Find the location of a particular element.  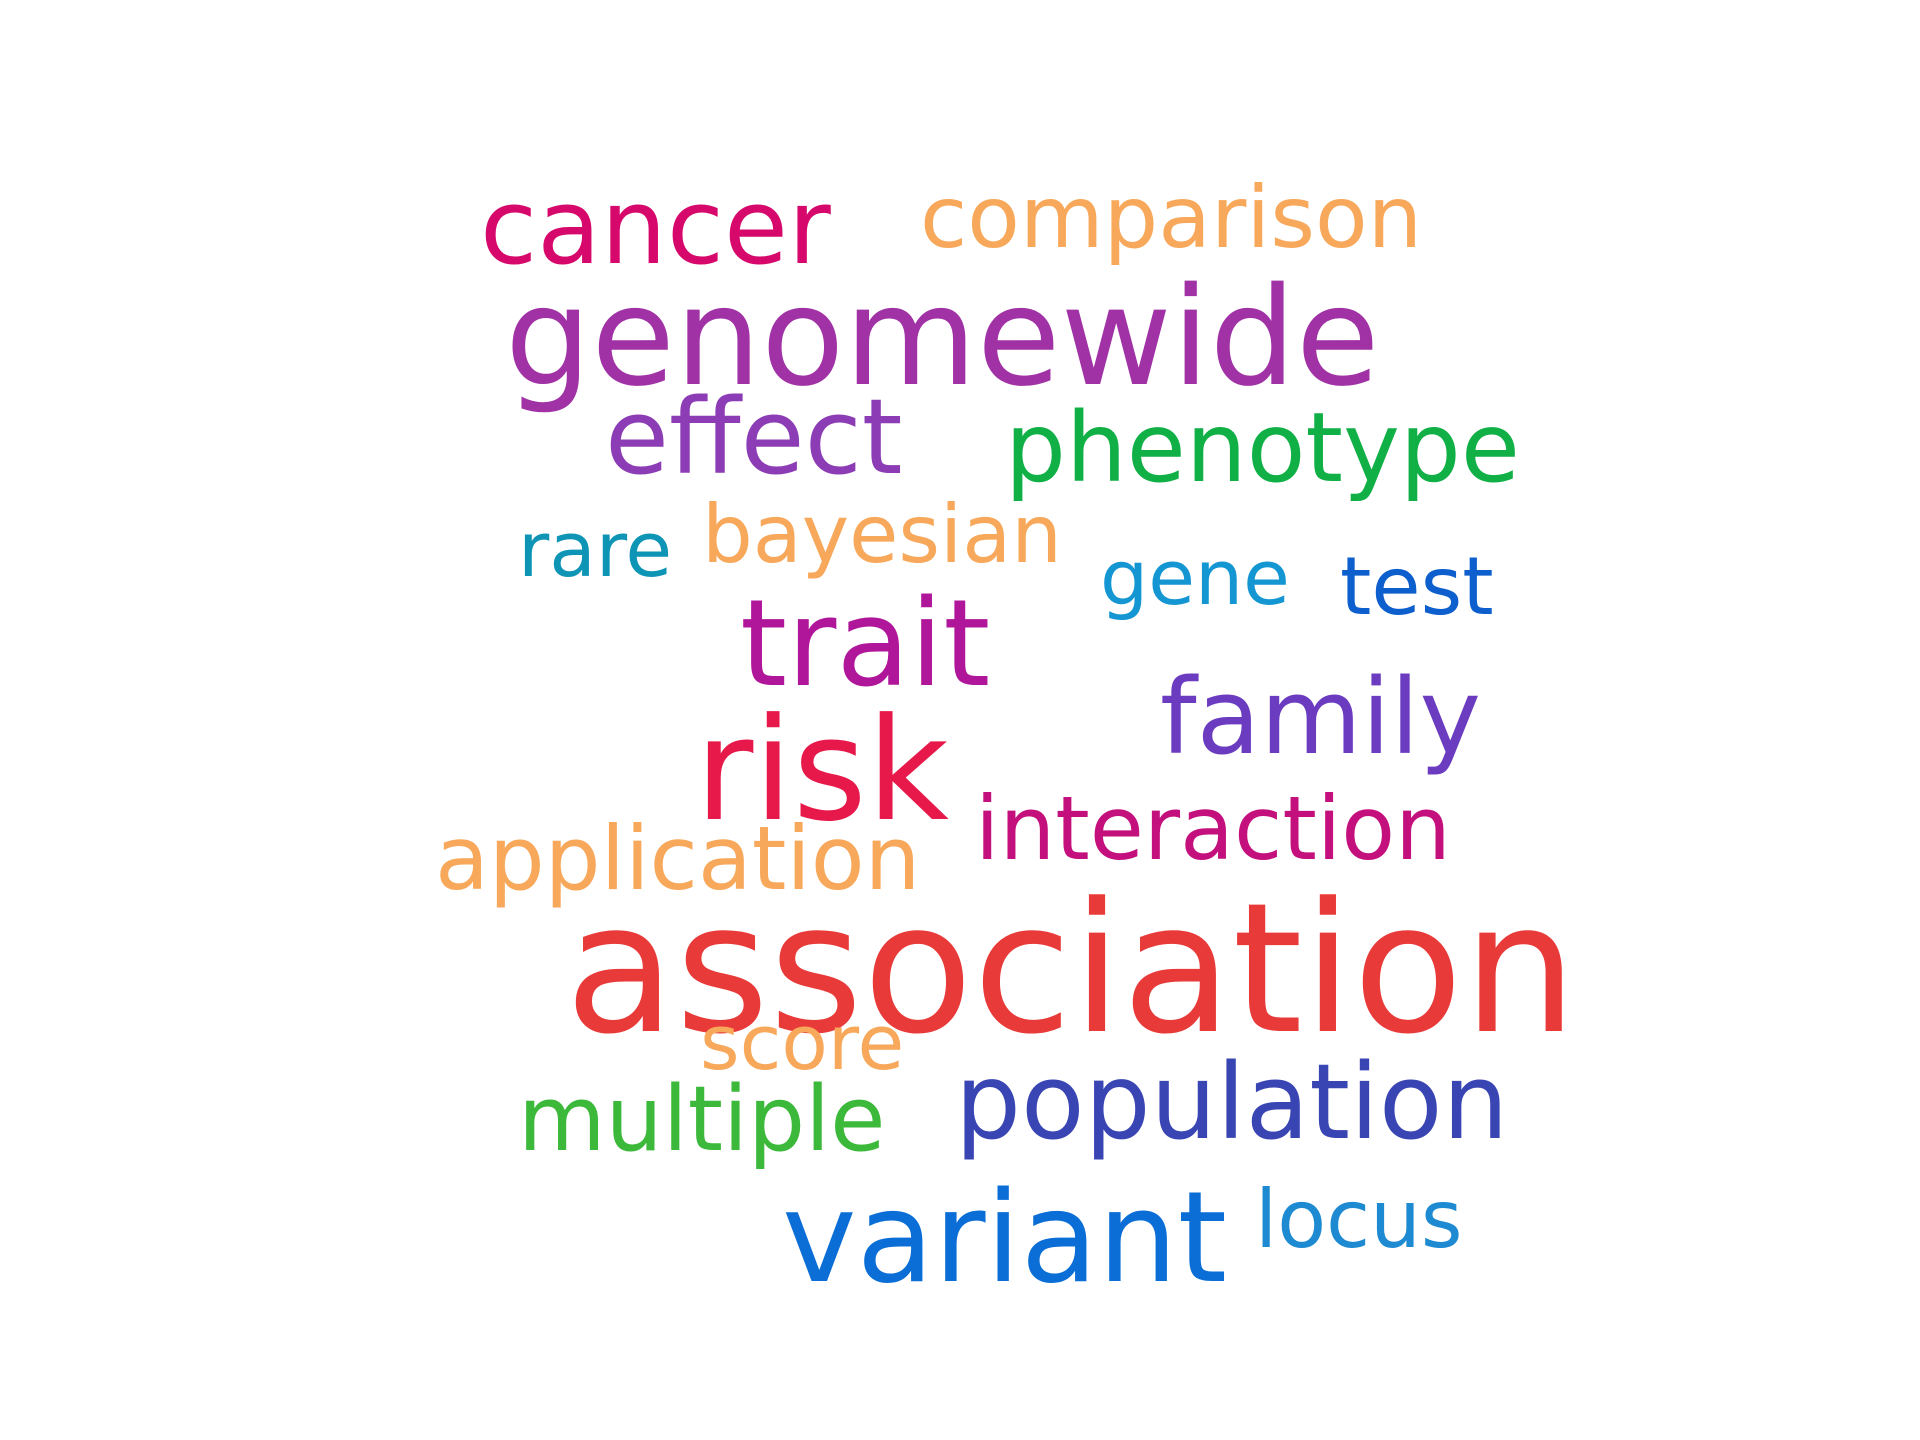

word-comparison: comparison is located at coordinates (1171, 218).